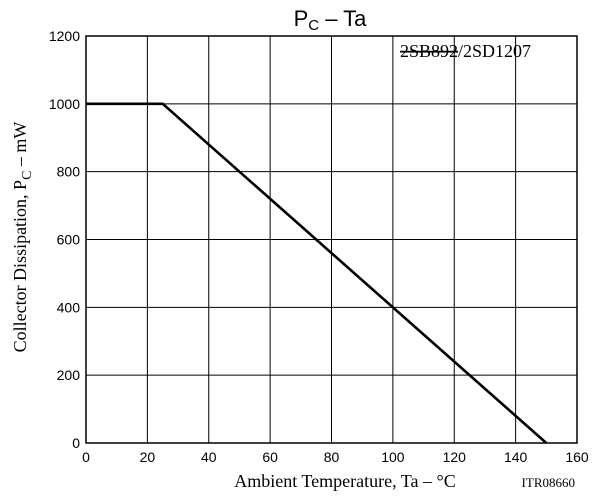 This screenshot has width=605, height=497. I want to click on chart-title: PC – Ta, so click(331, 20).